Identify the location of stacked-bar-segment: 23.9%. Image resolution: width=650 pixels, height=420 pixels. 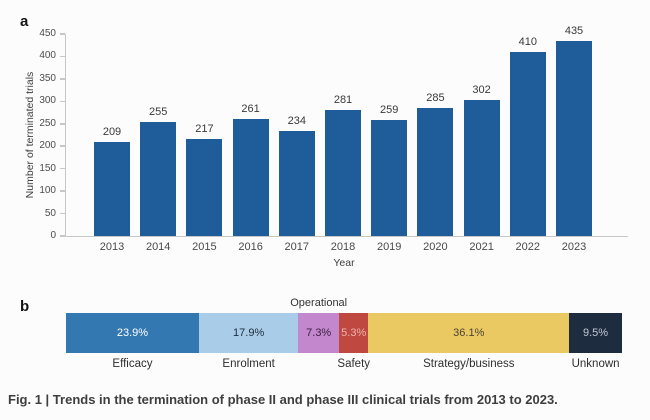
(132, 333).